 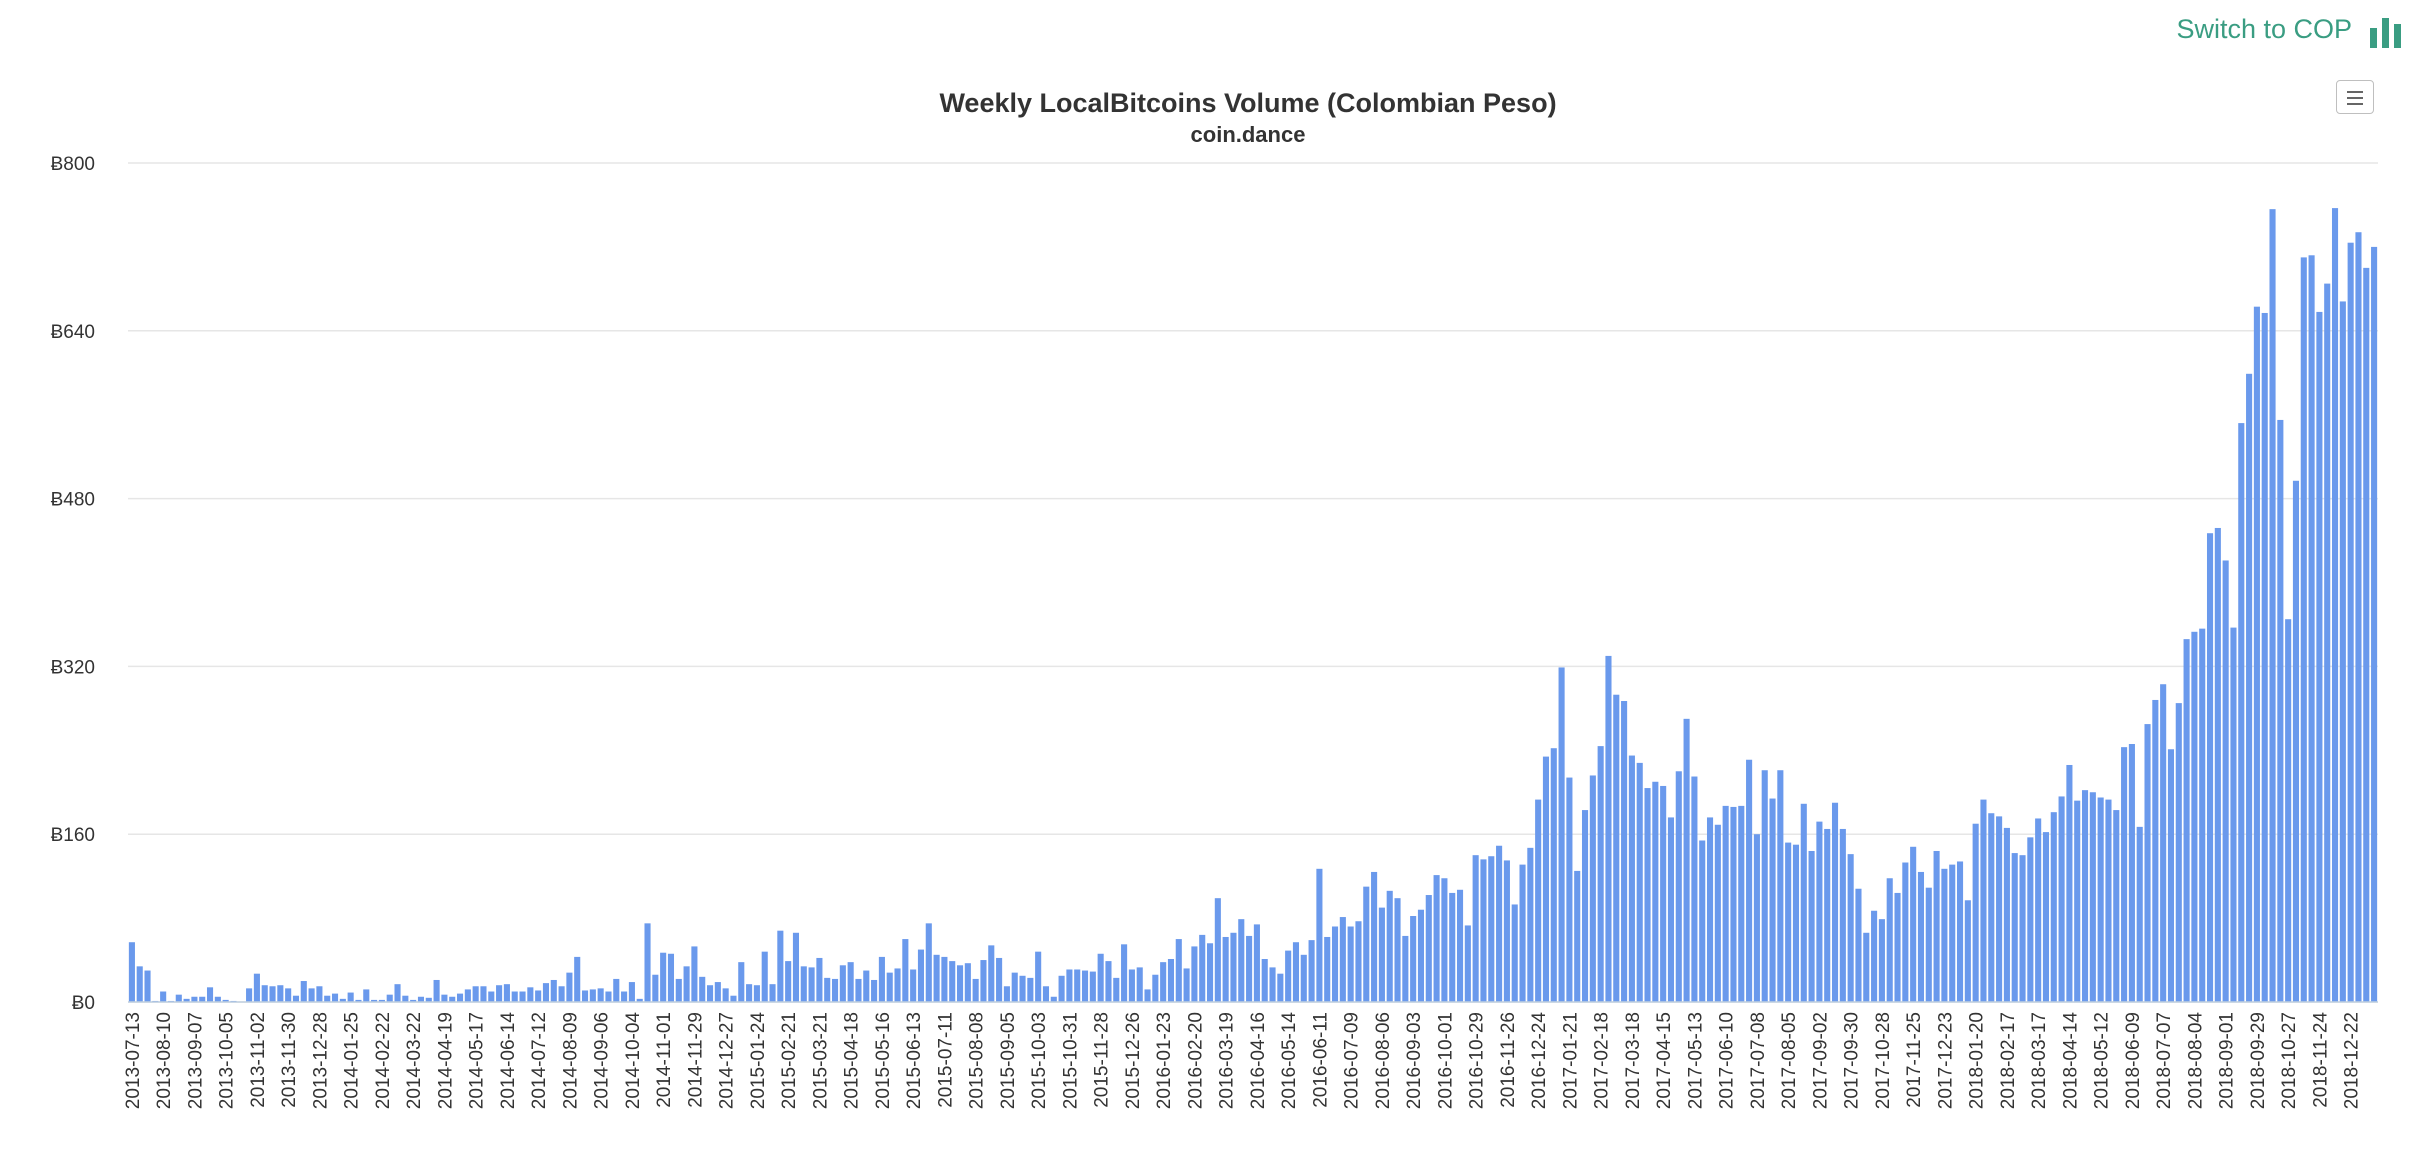 What do you see at coordinates (1039, 1060) in the screenshot?
I see `x-tick-label: 2015-10-03` at bounding box center [1039, 1060].